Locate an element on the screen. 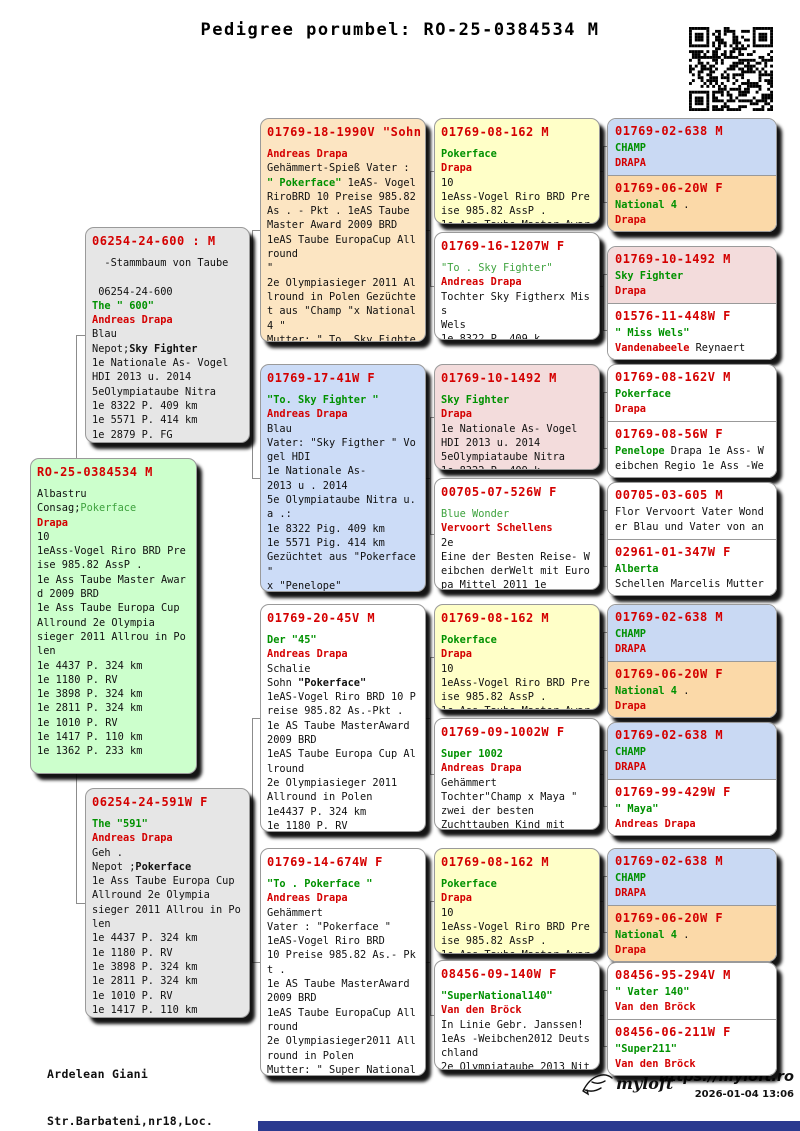 This screenshot has width=800, height=1131. box-line: 1eAS Taube EuropaCup All is located at coordinates (341, 239).